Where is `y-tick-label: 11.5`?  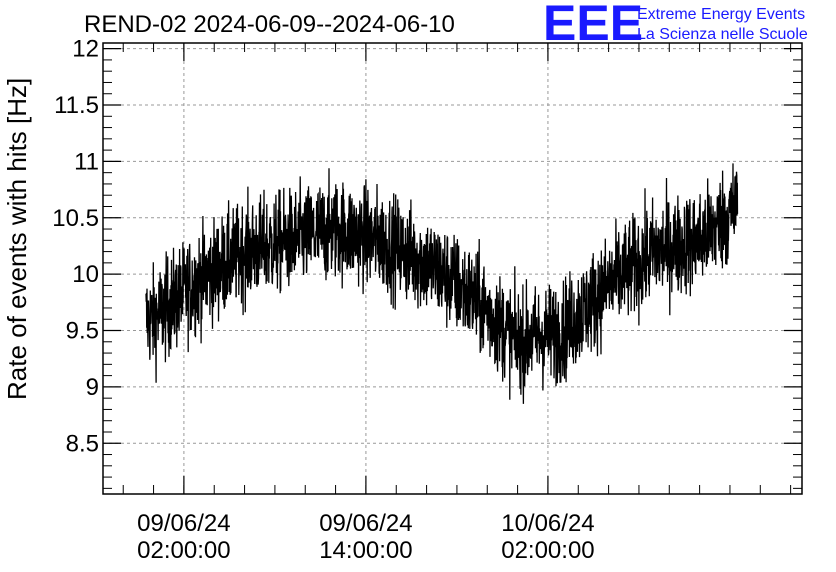
y-tick-label: 11.5 is located at coordinates (76, 105).